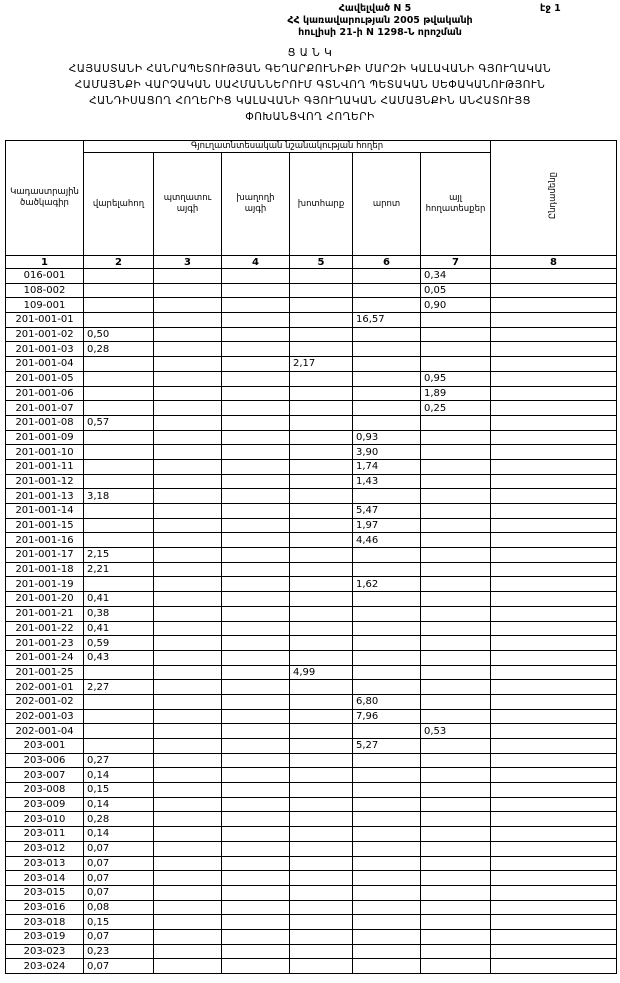  What do you see at coordinates (386, 584) in the screenshot?
I see `value-cell: 1,62` at bounding box center [386, 584].